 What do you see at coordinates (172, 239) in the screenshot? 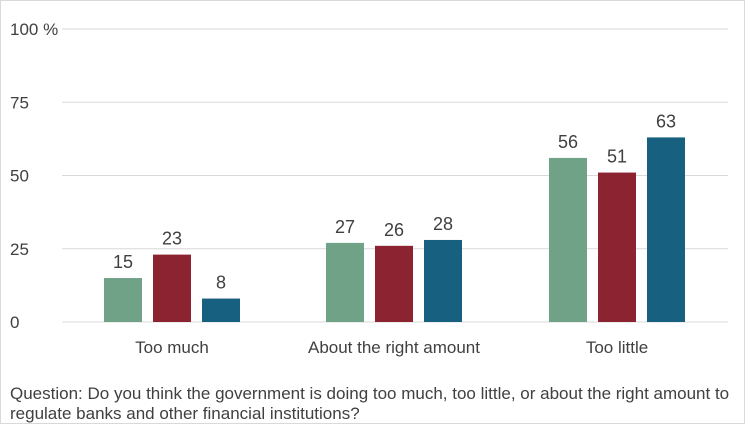
I see `data-label: 23` at bounding box center [172, 239].